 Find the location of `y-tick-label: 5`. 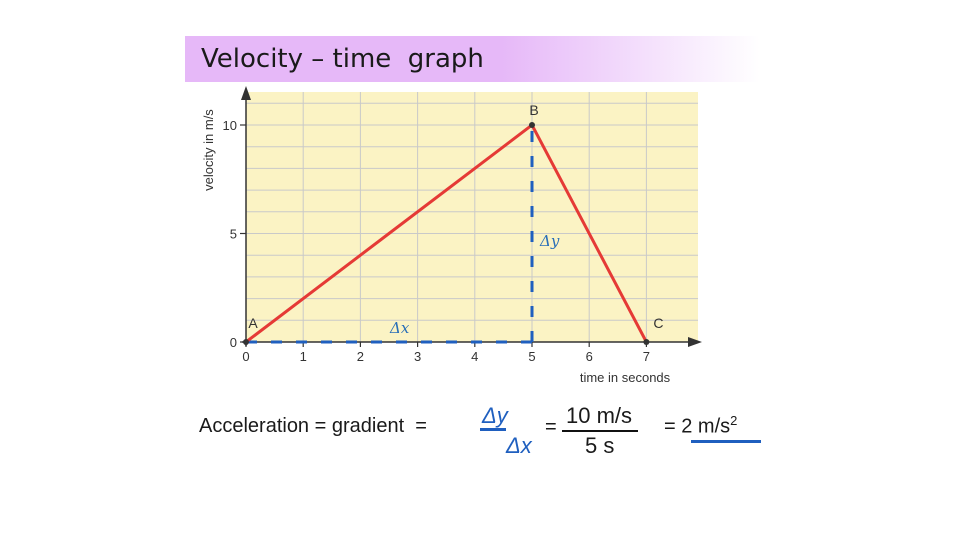

y-tick-label: 5 is located at coordinates (233, 234).